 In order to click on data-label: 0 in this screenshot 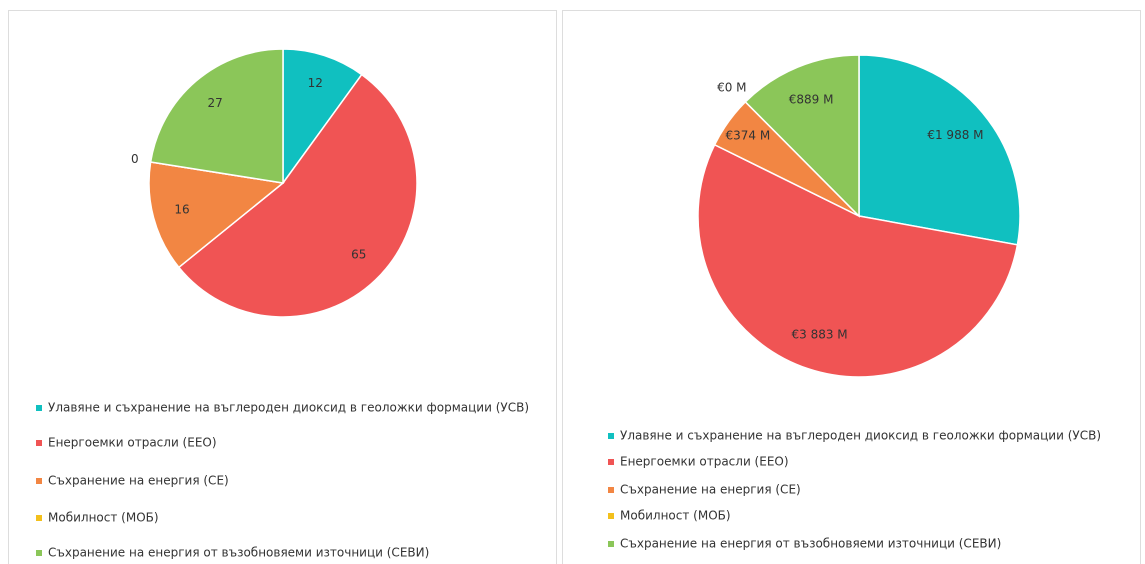, I will do `click(135, 159)`.